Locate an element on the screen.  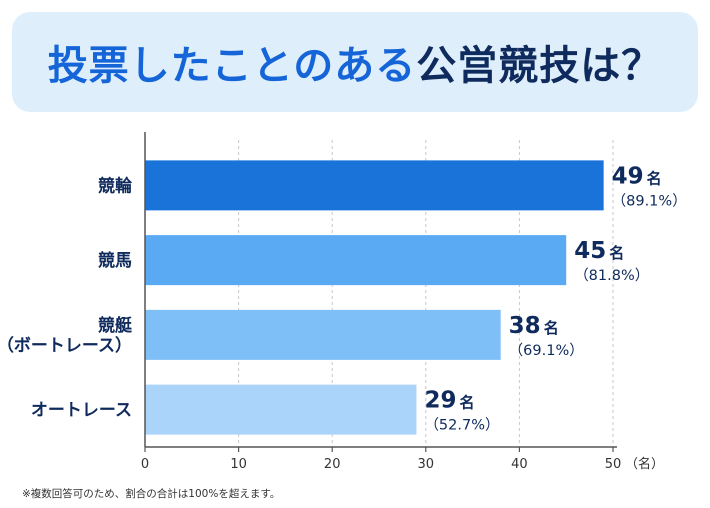
x-unit-label: （名） is located at coordinates (644, 464).